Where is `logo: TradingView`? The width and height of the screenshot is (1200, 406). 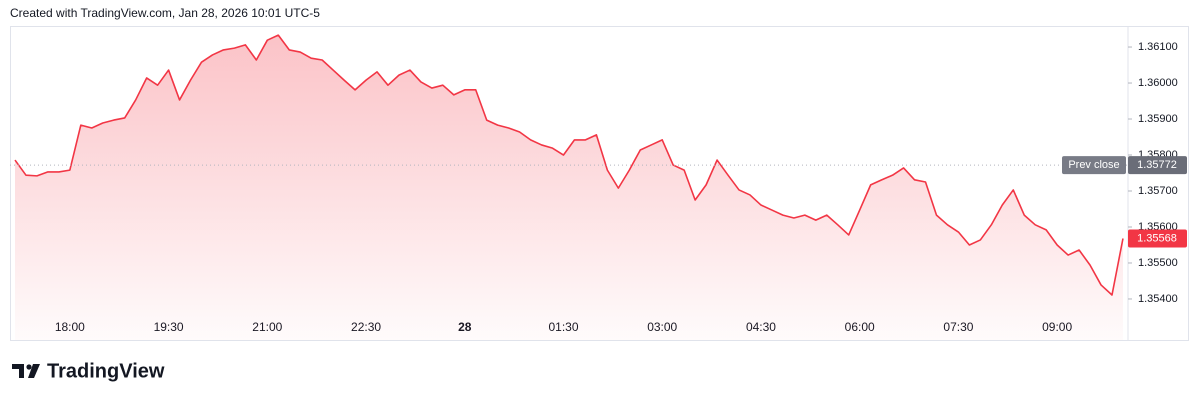
logo: TradingView is located at coordinates (88, 371).